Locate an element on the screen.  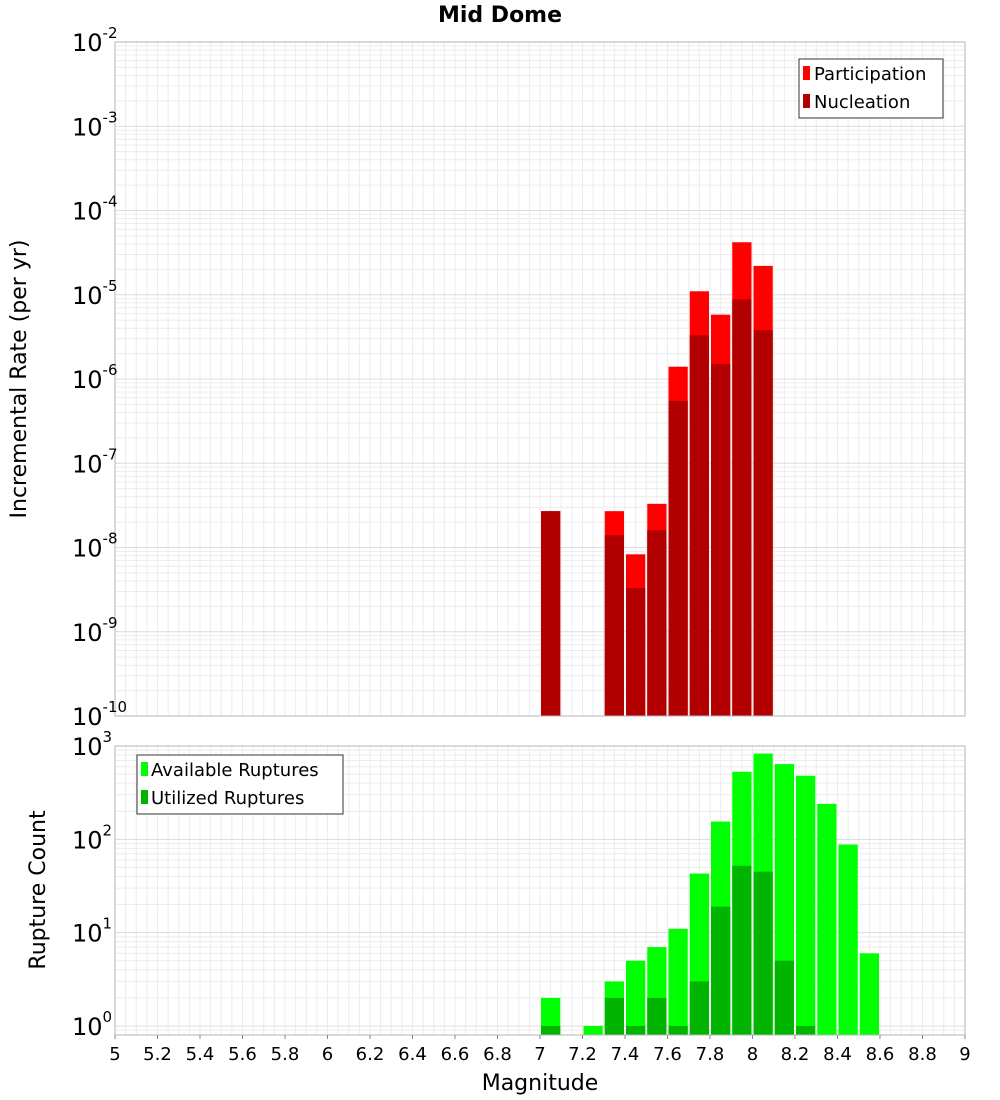
y-tick-label: 10⁻³ is located at coordinates (95, 124).